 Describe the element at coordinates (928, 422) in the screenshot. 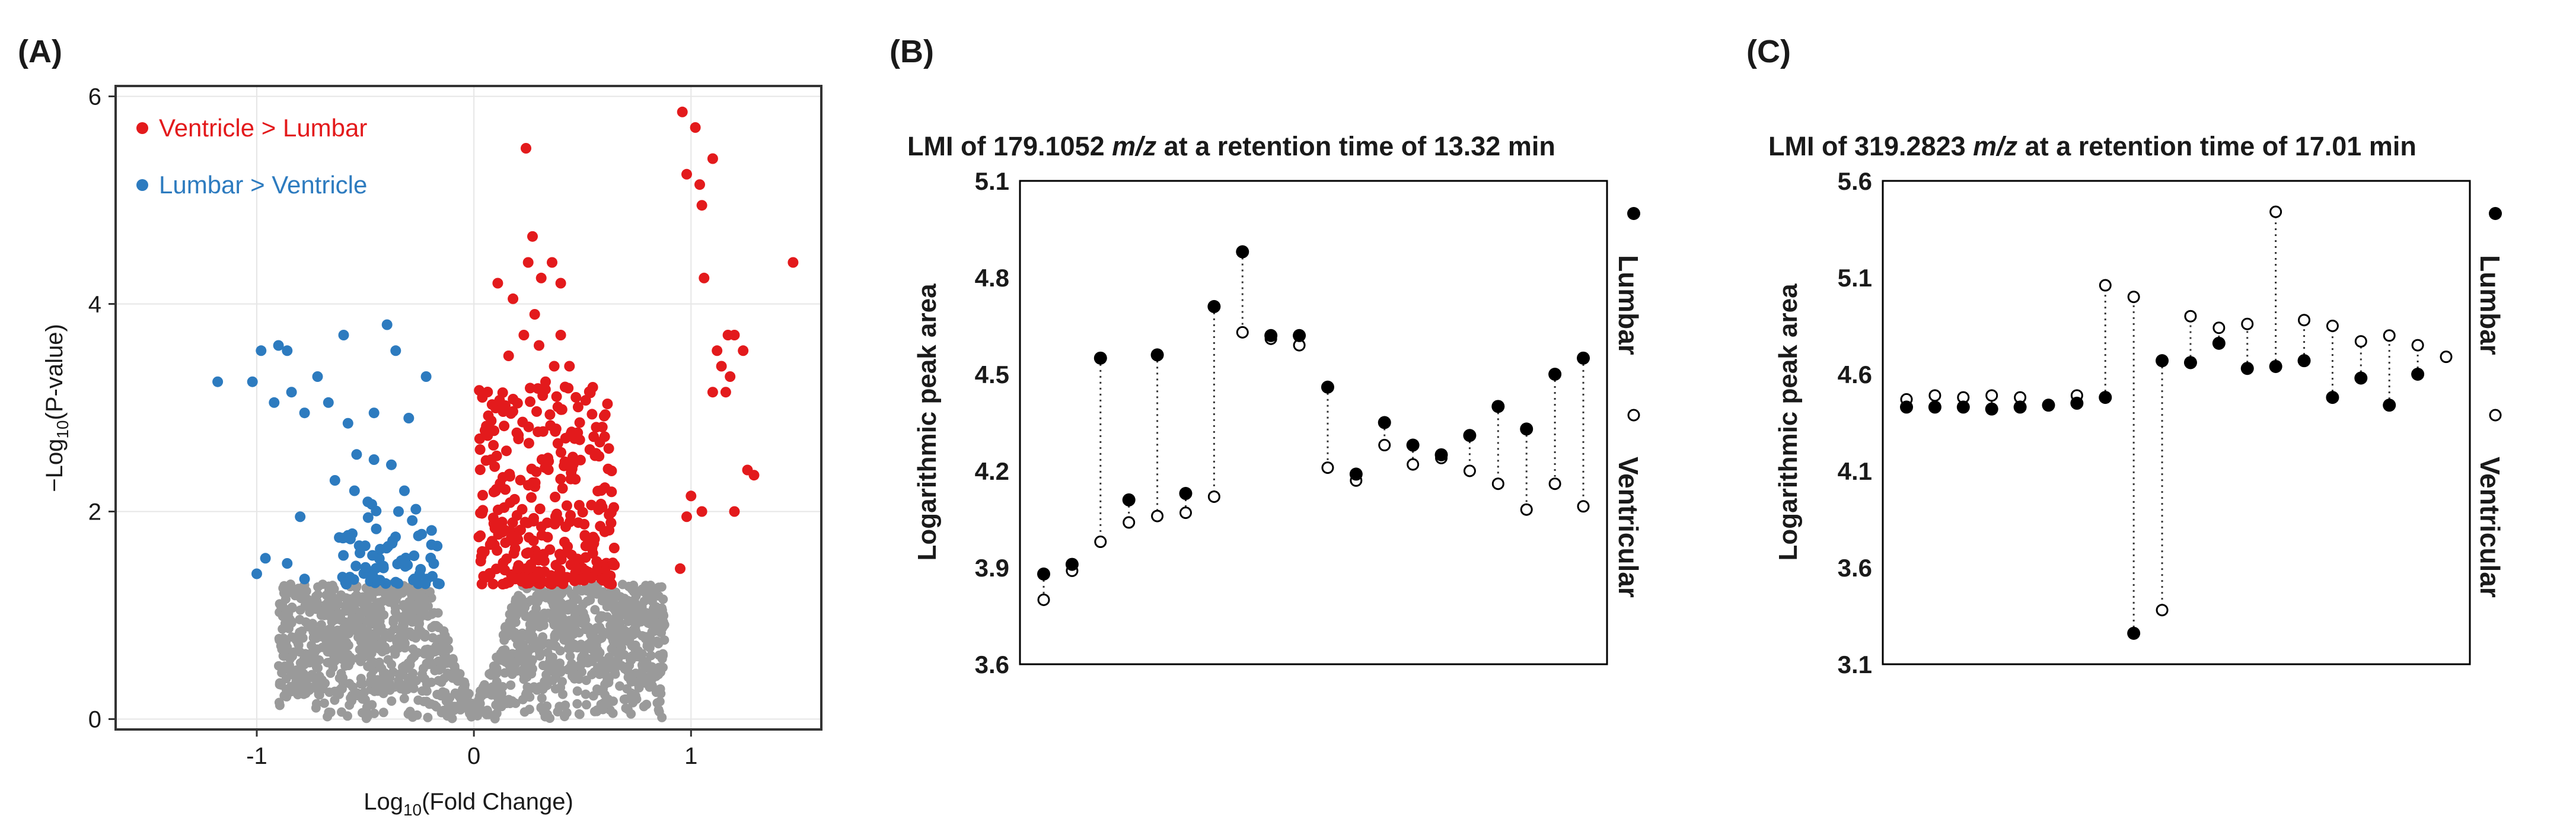

I see `panel-b-y-axis-title: Logarithmic peak area` at that location.